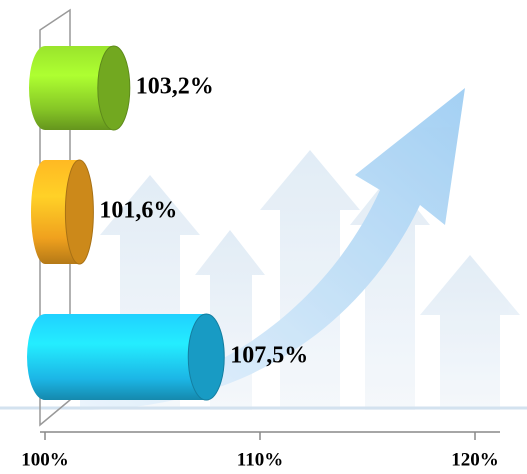 The image size is (527, 474). I want to click on value-label: 103,2%, so click(175, 87).